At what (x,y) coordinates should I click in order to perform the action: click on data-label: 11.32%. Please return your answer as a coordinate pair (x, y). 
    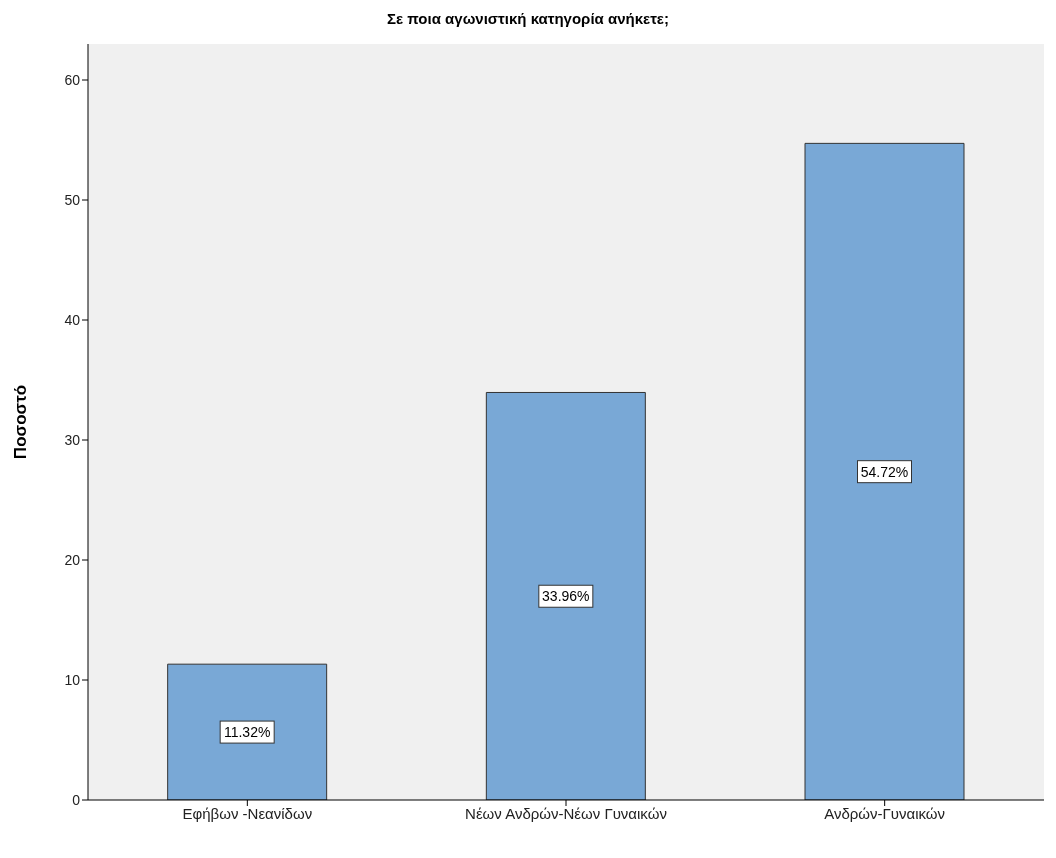
    Looking at the image, I should click on (247, 732).